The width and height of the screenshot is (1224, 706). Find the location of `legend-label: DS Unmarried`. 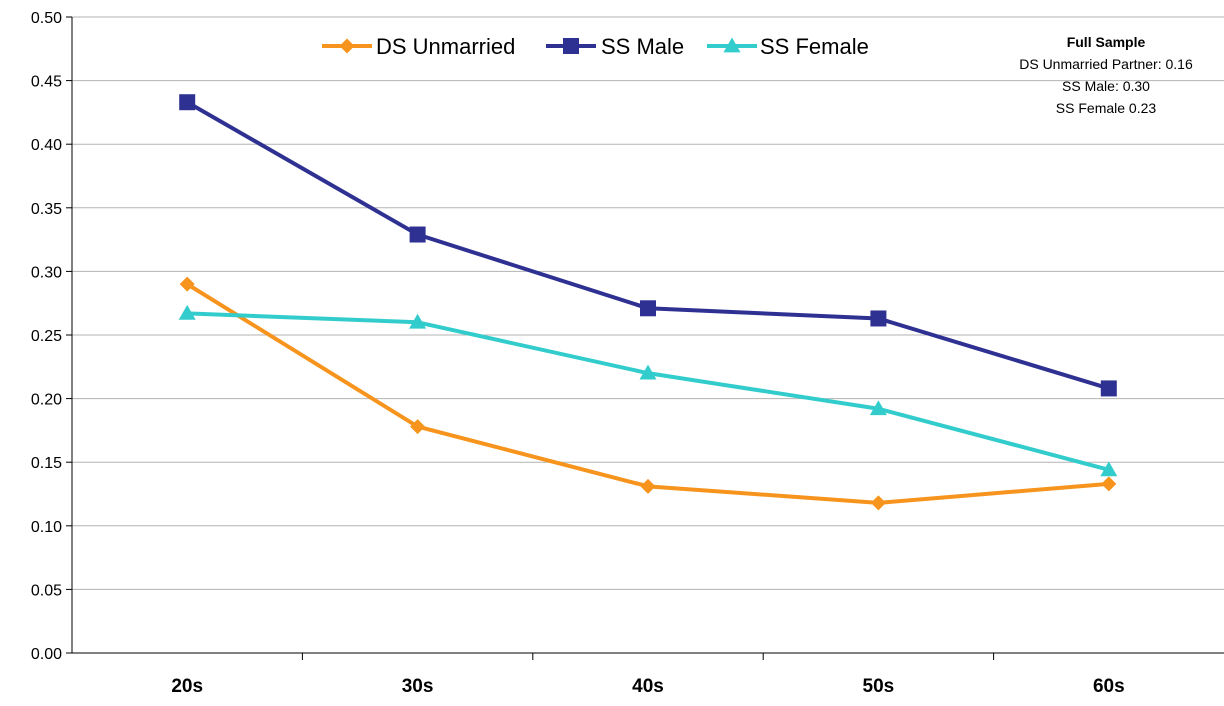

legend-label: DS Unmarried is located at coordinates (445, 46).